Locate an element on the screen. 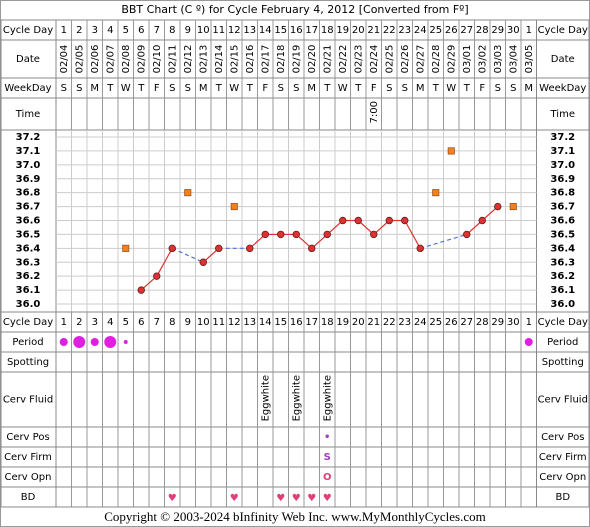  date-label: 02/22 is located at coordinates (343, 59).